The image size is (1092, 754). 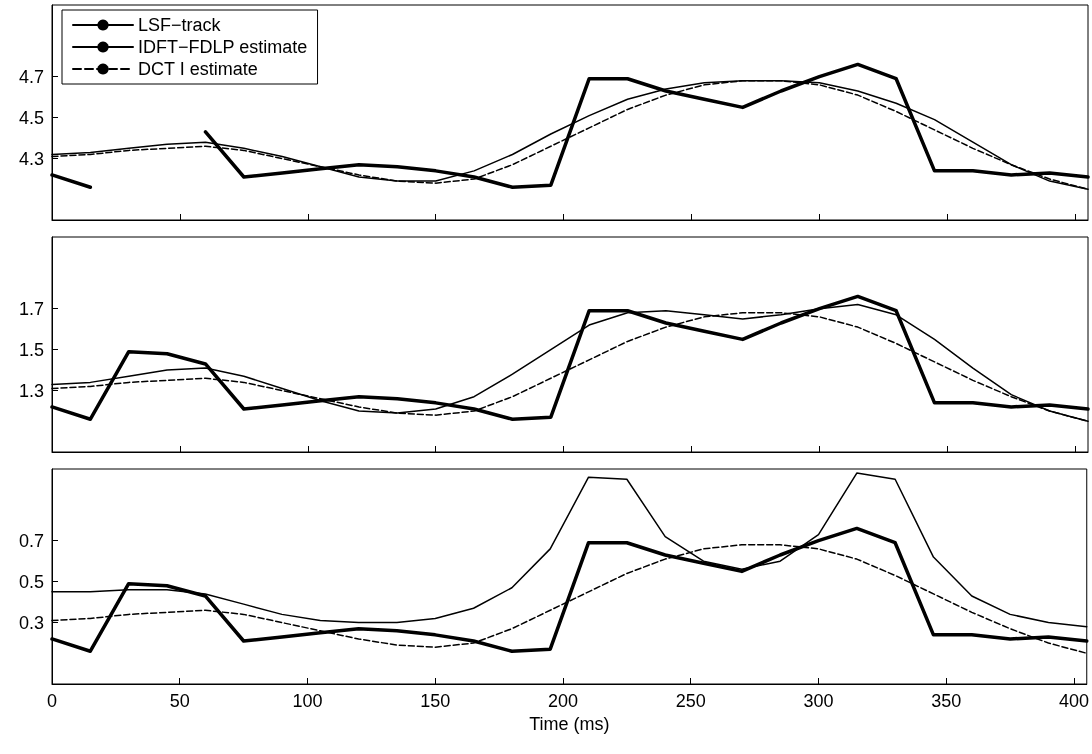 I want to click on x-tick-label: 250, so click(x=690, y=701).